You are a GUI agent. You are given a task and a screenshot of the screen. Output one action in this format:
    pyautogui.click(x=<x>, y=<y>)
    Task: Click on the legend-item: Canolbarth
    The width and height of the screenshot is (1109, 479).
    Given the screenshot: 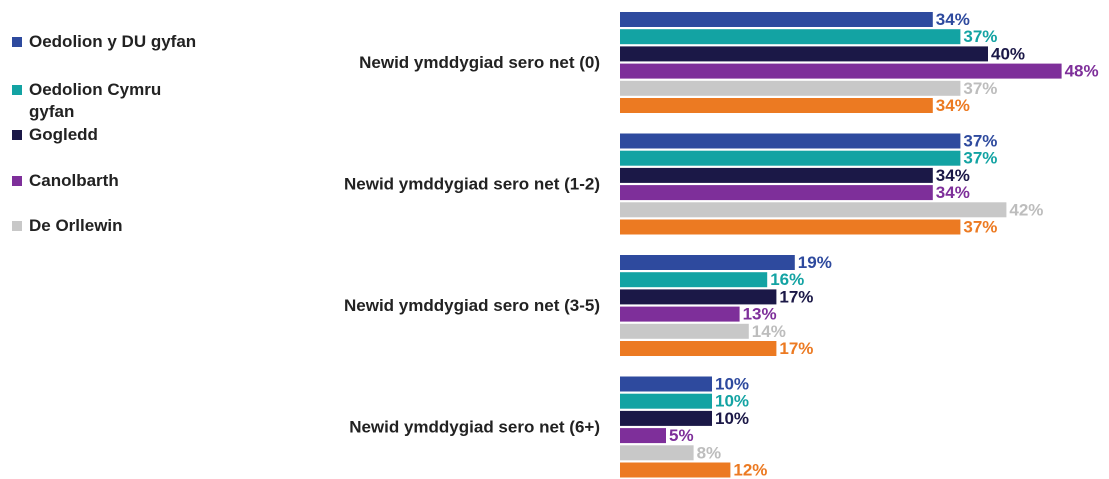 What is the action you would take?
    pyautogui.click(x=104, y=181)
    